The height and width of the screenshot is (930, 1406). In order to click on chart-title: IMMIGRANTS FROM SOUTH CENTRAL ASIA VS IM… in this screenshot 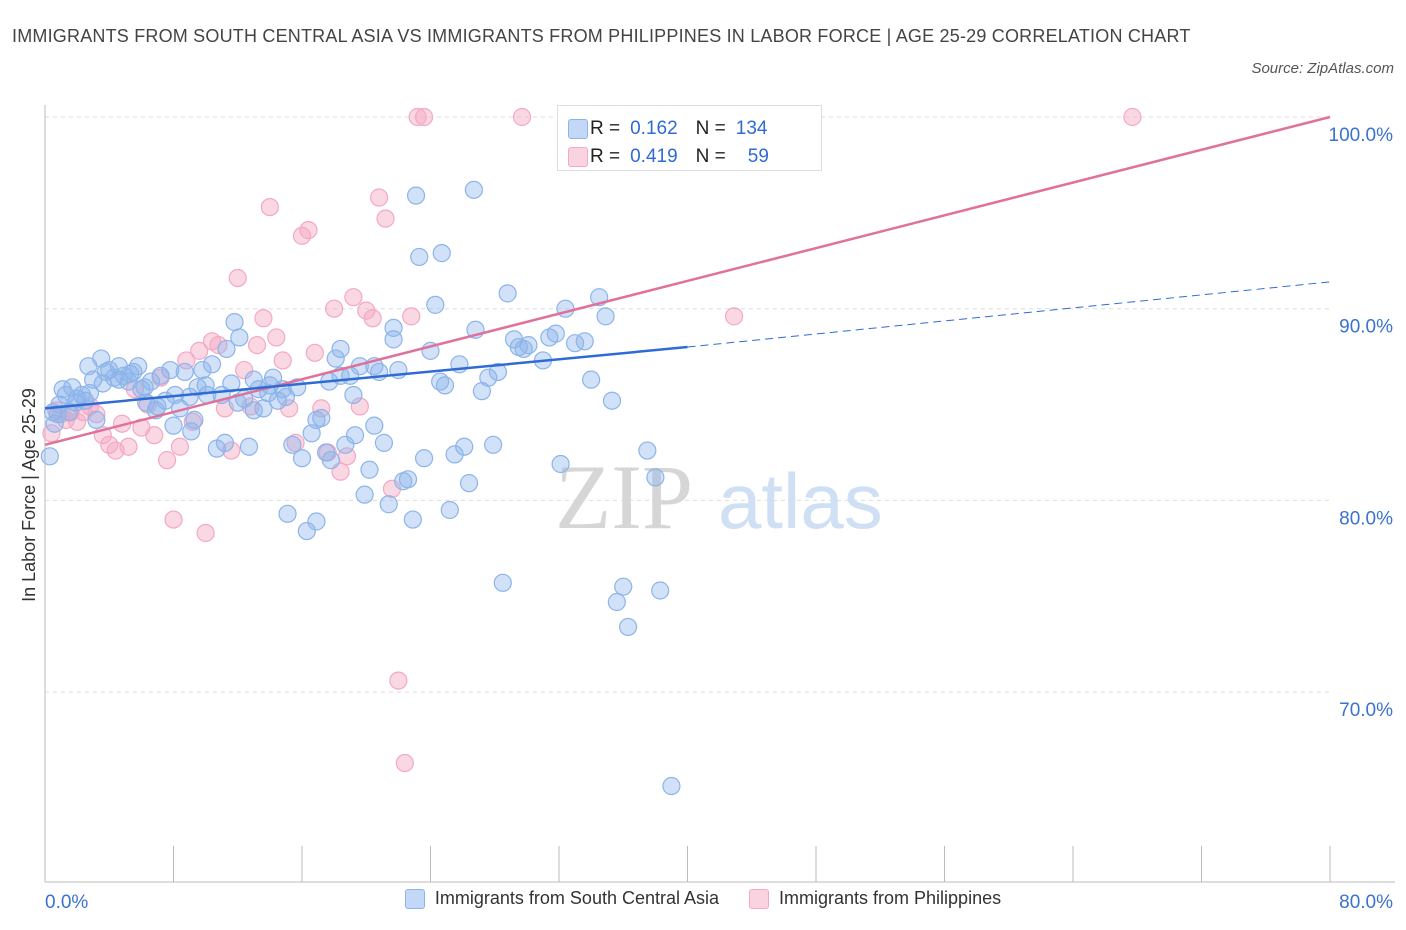, I will do `click(601, 36)`.